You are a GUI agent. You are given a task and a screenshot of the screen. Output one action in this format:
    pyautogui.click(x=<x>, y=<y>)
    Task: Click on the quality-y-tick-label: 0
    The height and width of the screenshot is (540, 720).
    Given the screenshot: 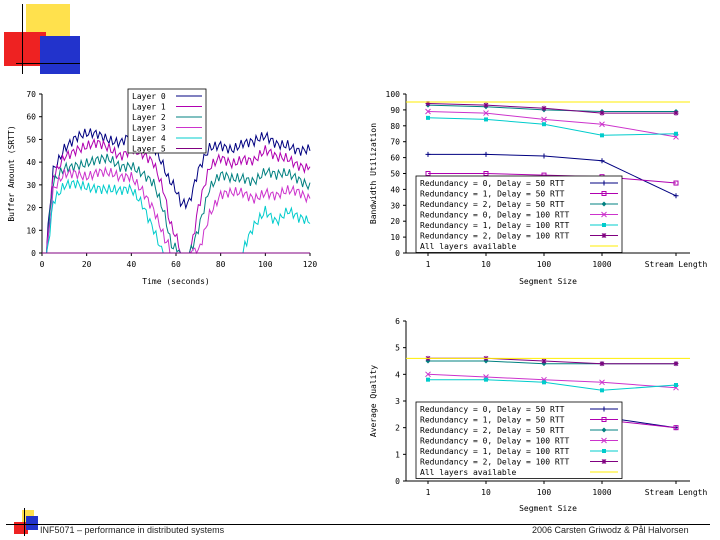 What is the action you would take?
    pyautogui.click(x=397, y=481)
    